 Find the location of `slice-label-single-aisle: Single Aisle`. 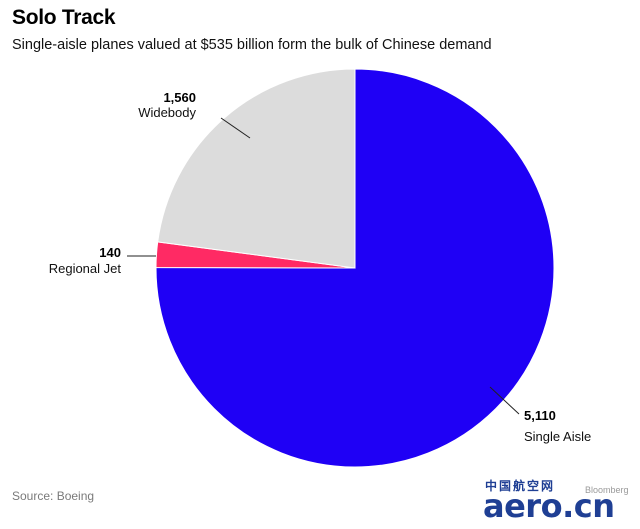

slice-label-single-aisle: Single Aisle is located at coordinates (557, 436).